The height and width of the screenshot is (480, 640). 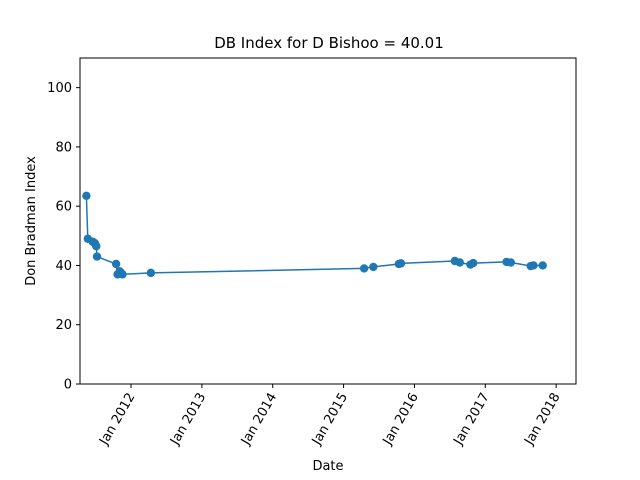 What do you see at coordinates (314, 235) in the screenshot?
I see `plot-area` at bounding box center [314, 235].